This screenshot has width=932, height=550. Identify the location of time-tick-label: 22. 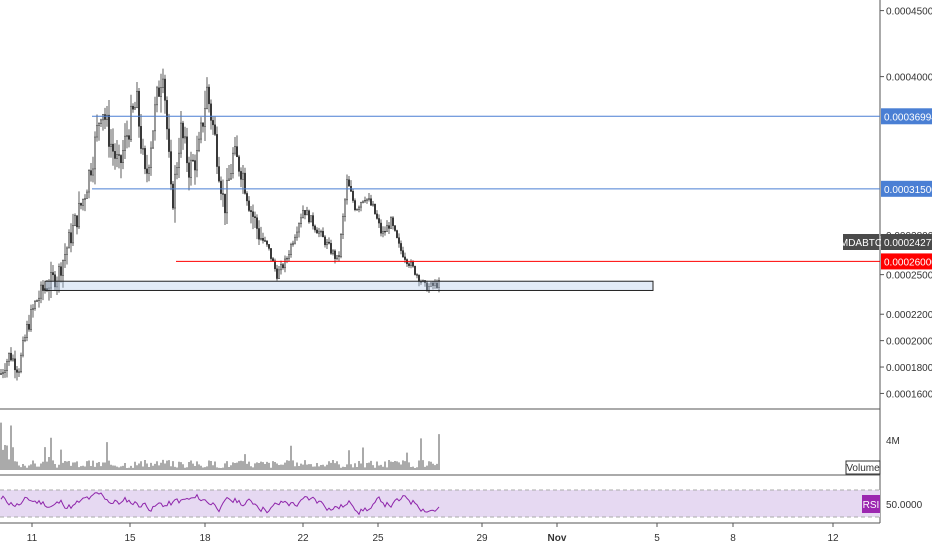
(303, 538).